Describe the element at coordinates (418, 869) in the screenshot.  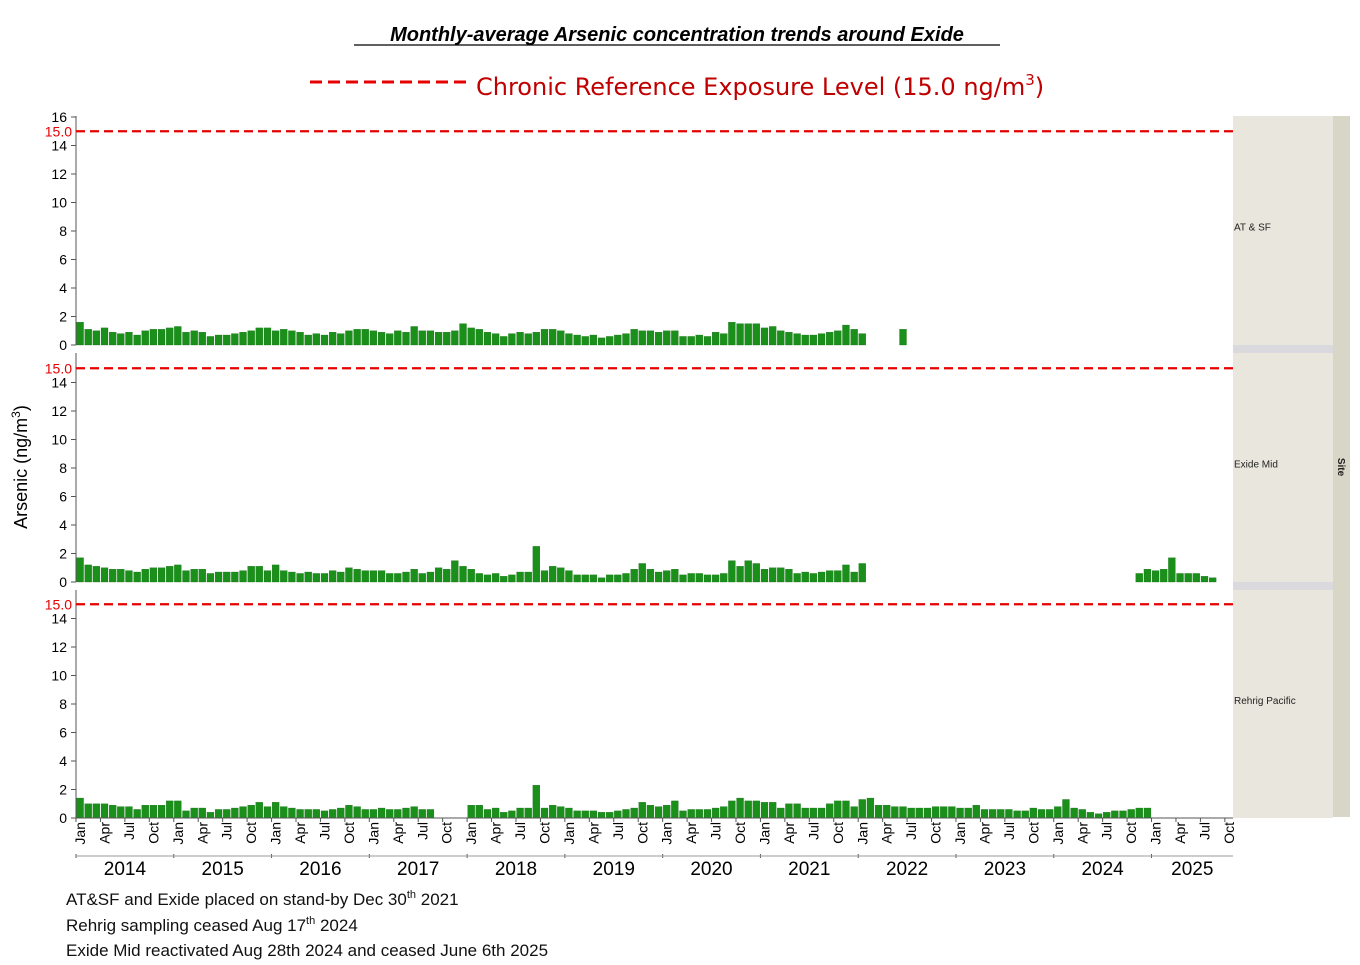
I see `x-year-label: 2017` at that location.